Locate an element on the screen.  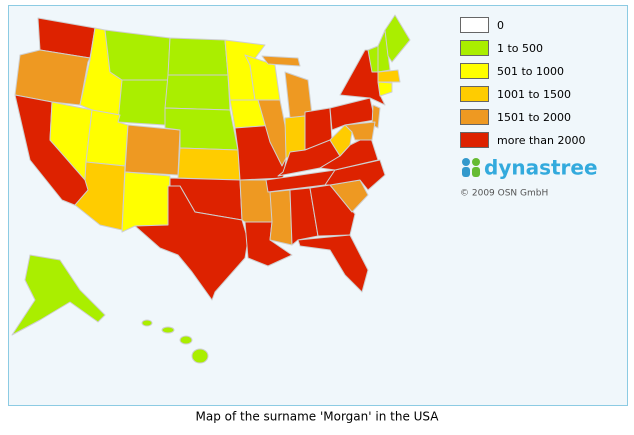
logo: dynastree is located at coordinates (530, 168).